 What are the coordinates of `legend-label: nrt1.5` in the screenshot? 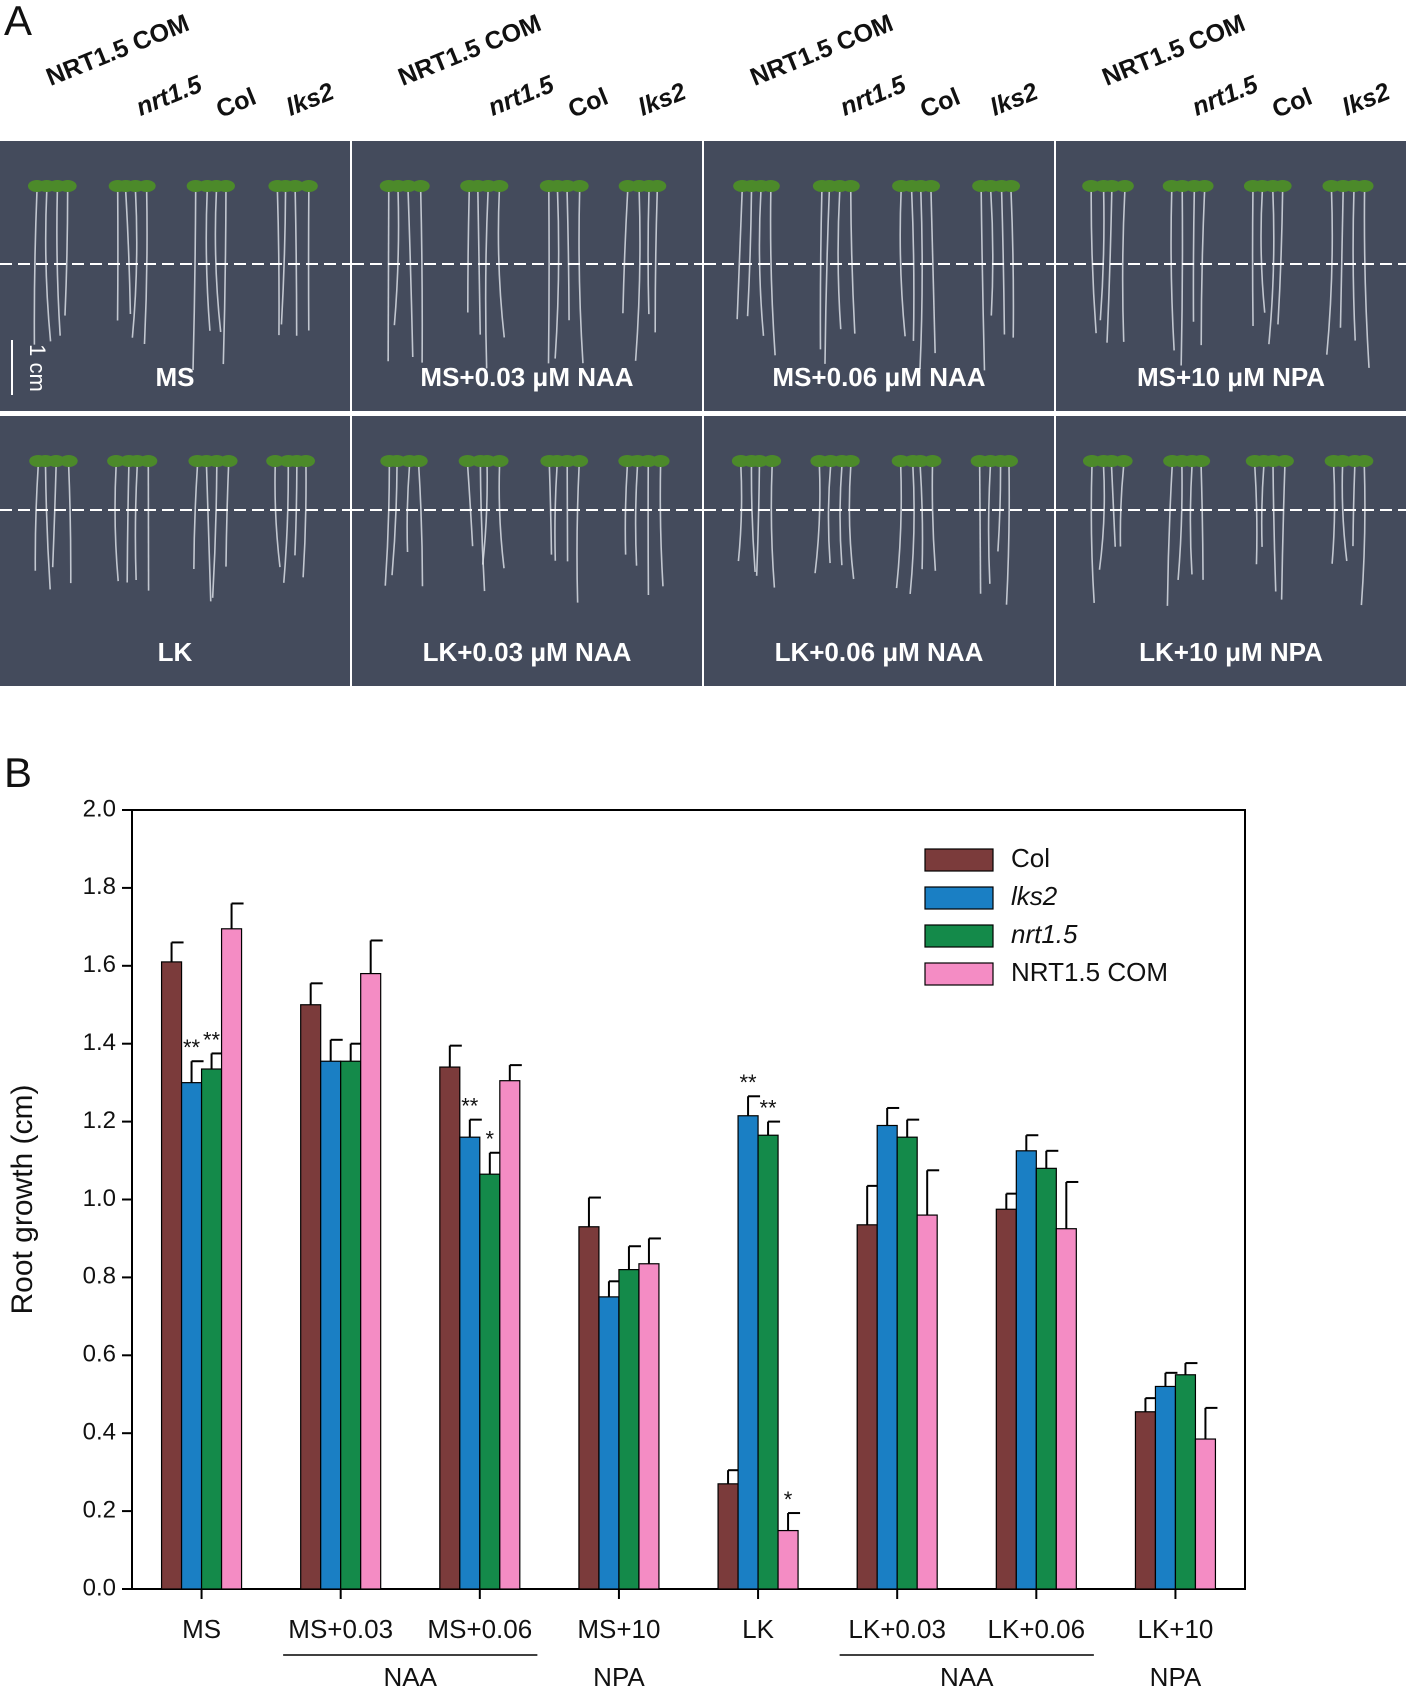 It's located at (1044, 934).